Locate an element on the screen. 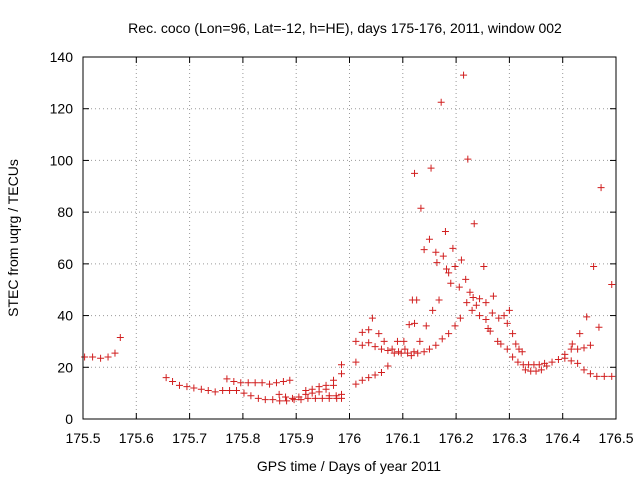 This screenshot has width=640, height=480. x-tick-label: 175.8 is located at coordinates (242, 438).